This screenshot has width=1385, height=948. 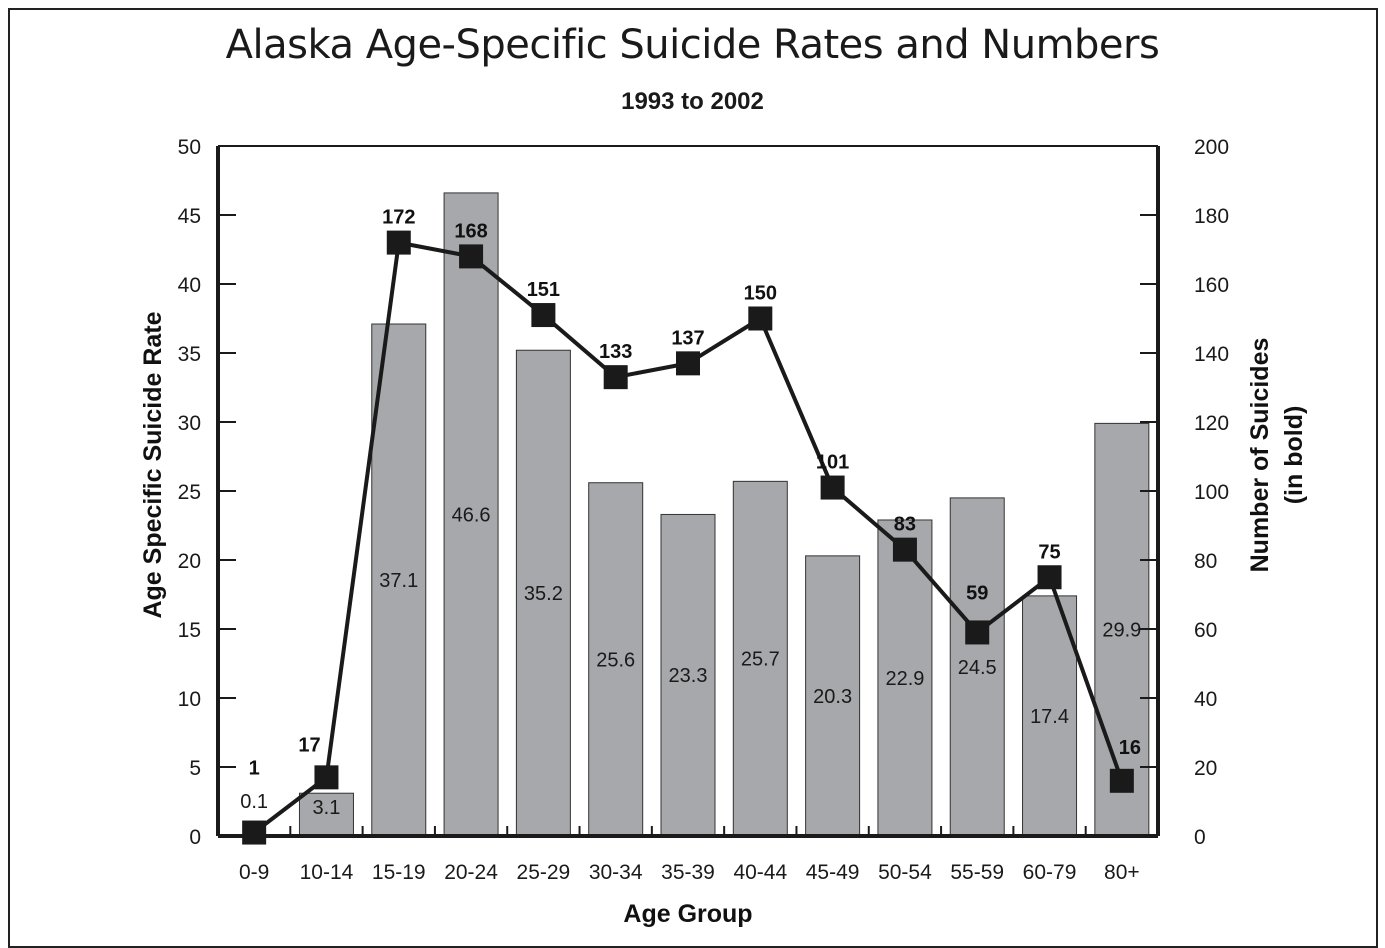 What do you see at coordinates (470, 231) in the screenshot?
I see `count-value-label: 168` at bounding box center [470, 231].